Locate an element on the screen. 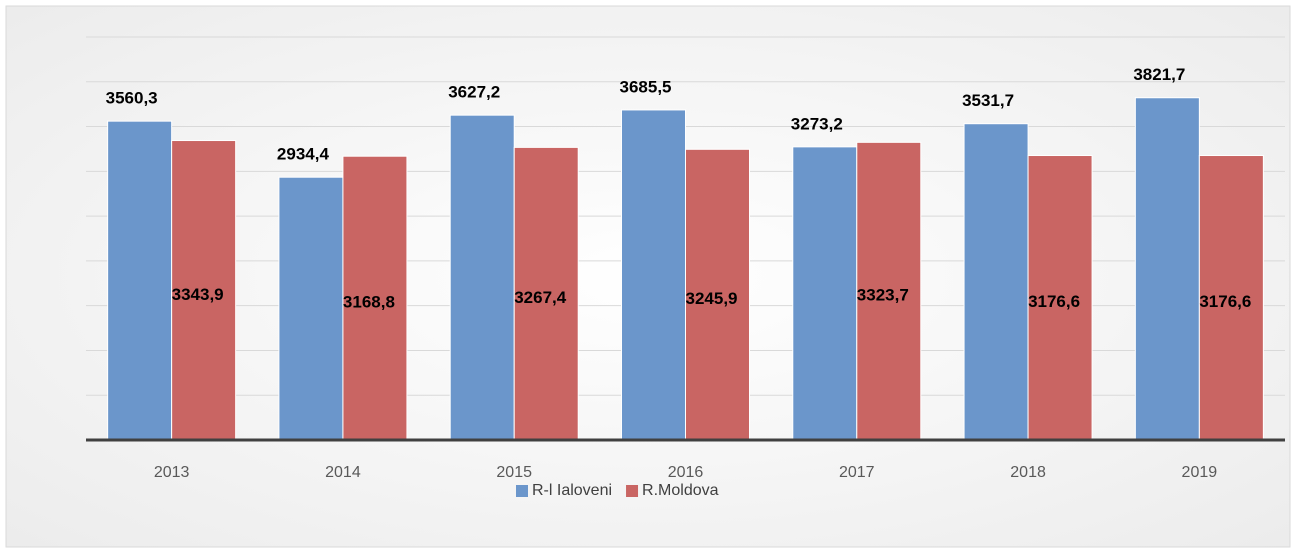  x-tick-label: 2016 is located at coordinates (686, 472).